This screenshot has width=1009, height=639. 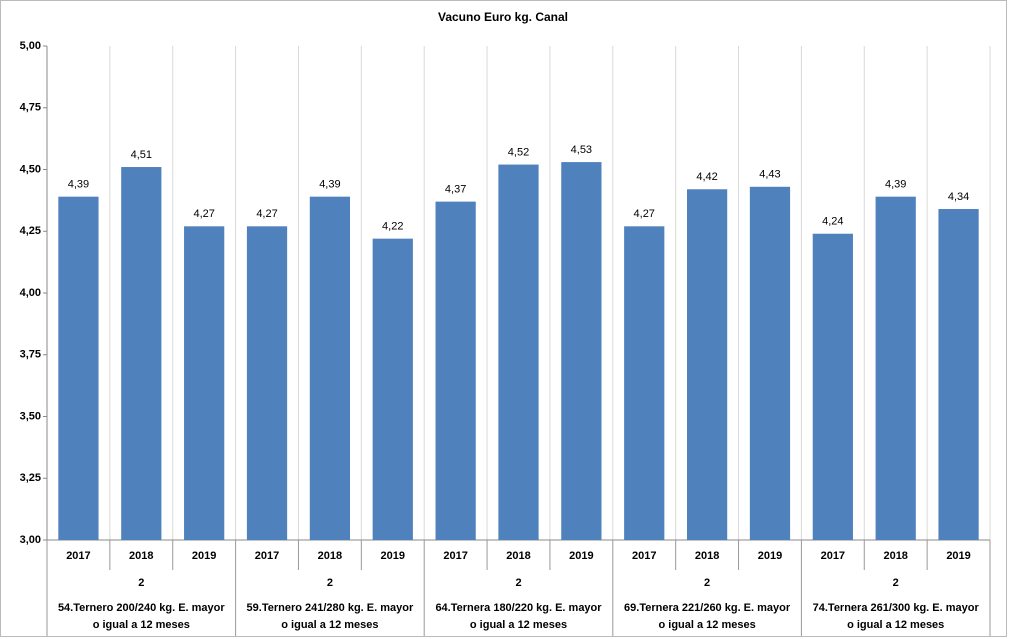 What do you see at coordinates (518, 608) in the screenshot?
I see `group-label: 64.Ternera 180/220 kg. E. mayor` at bounding box center [518, 608].